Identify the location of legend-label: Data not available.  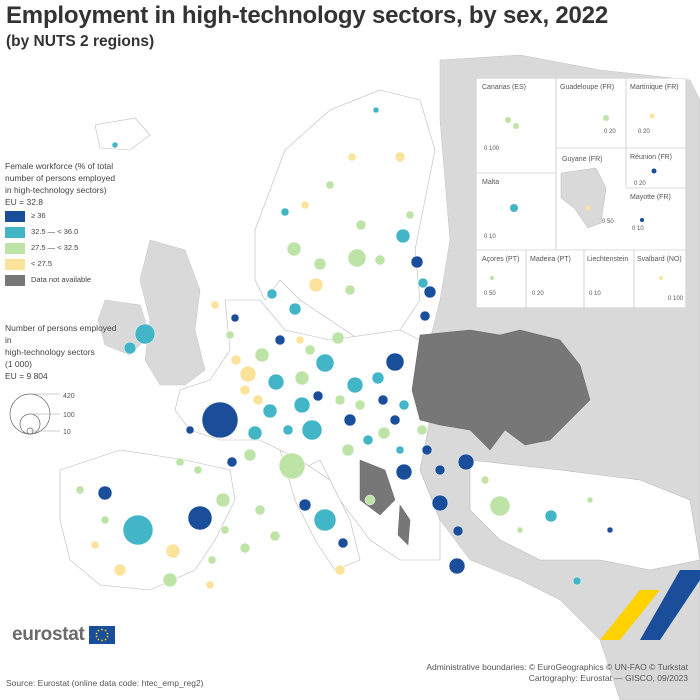
(61, 279).